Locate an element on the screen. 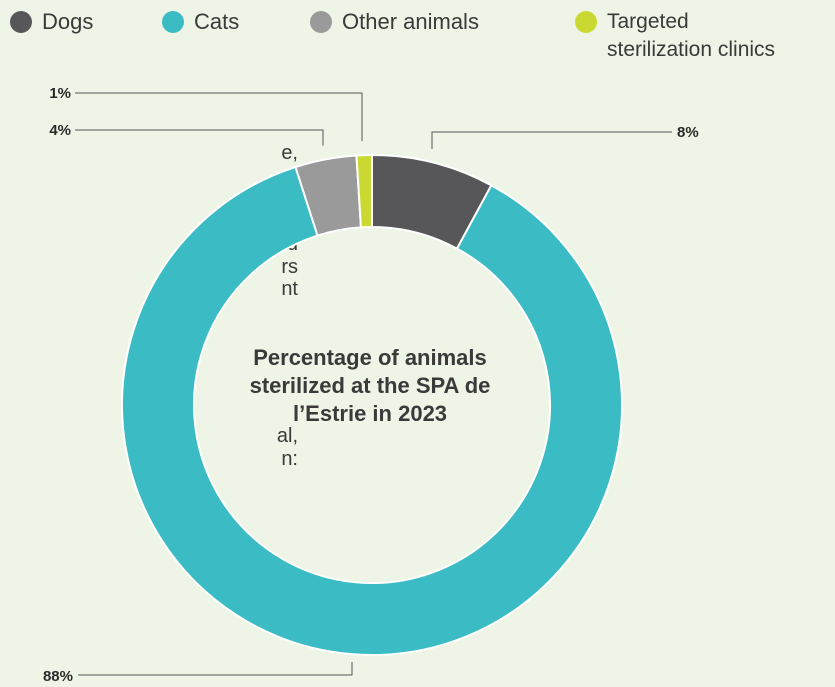  legend-item-dogs: Dogs is located at coordinates (51, 22).